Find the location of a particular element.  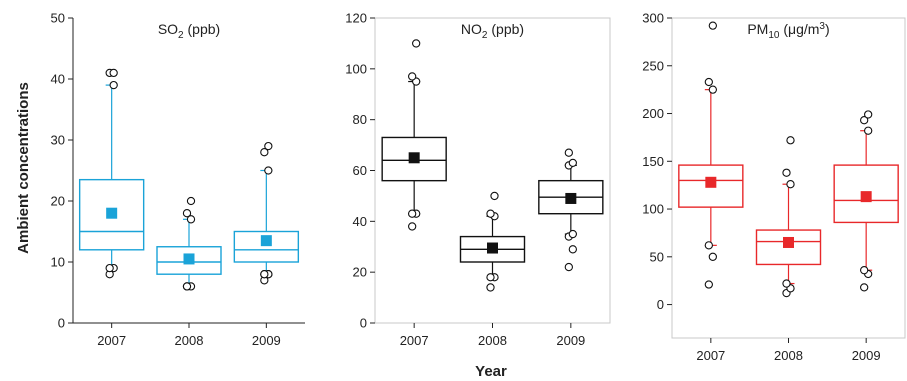

y-tick-label: 200 is located at coordinates (653, 113).